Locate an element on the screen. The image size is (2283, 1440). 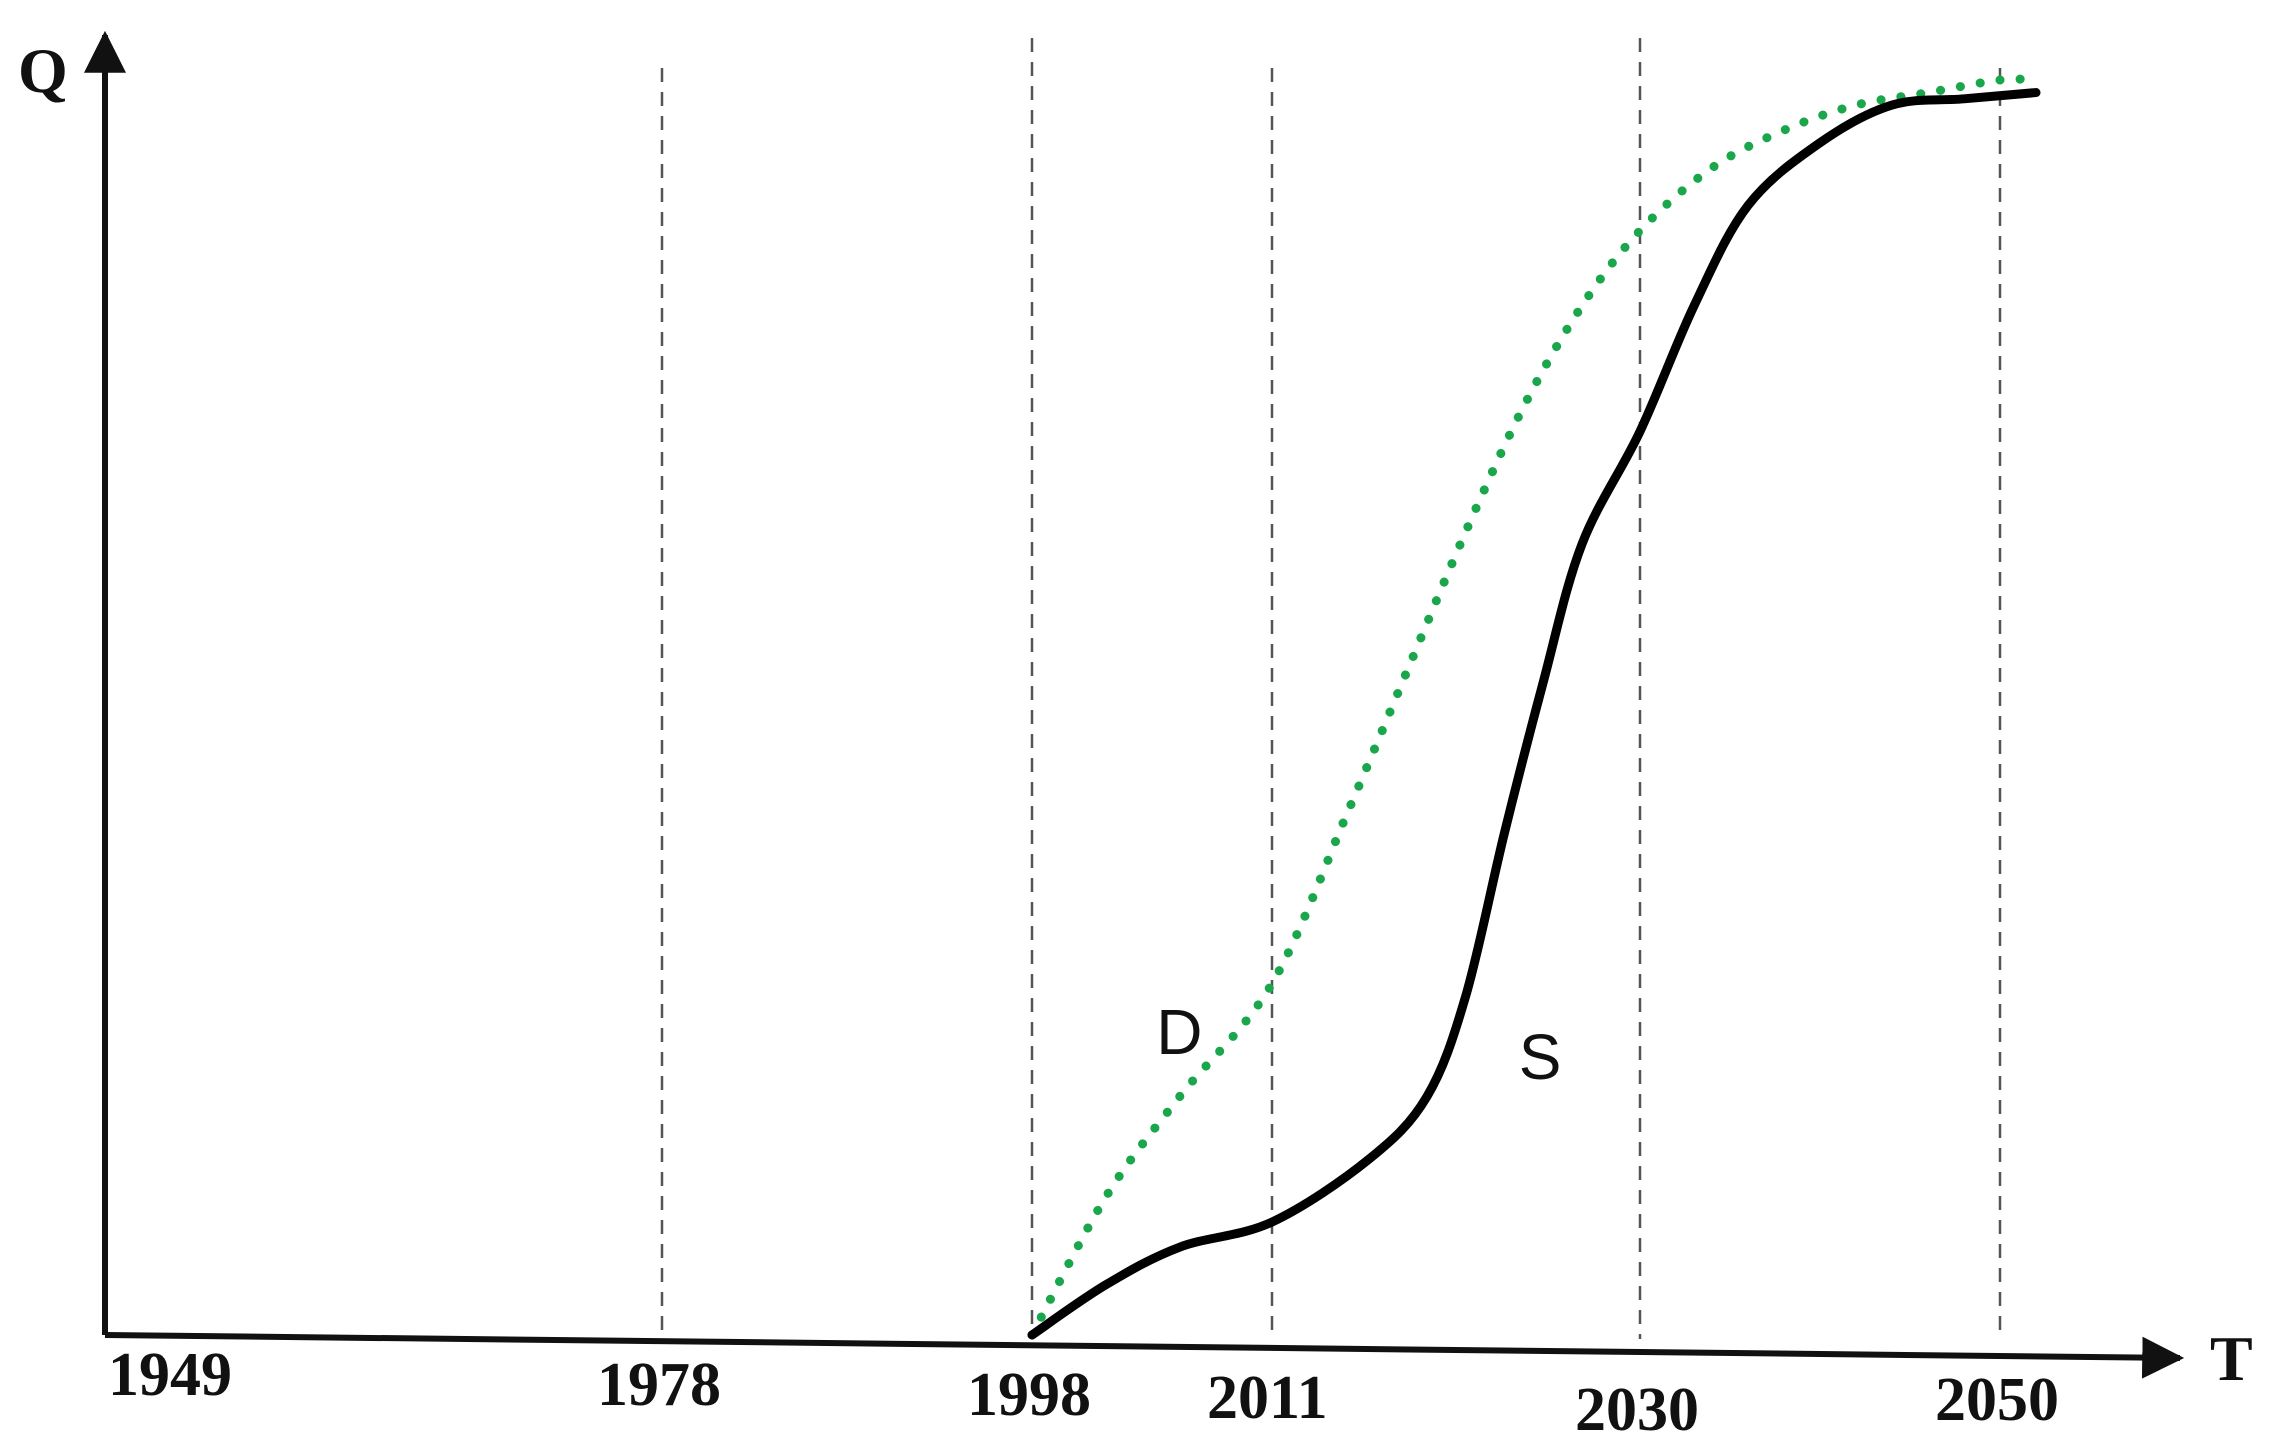
x-tick-label-2011: 2011 is located at coordinates (1267, 1398).